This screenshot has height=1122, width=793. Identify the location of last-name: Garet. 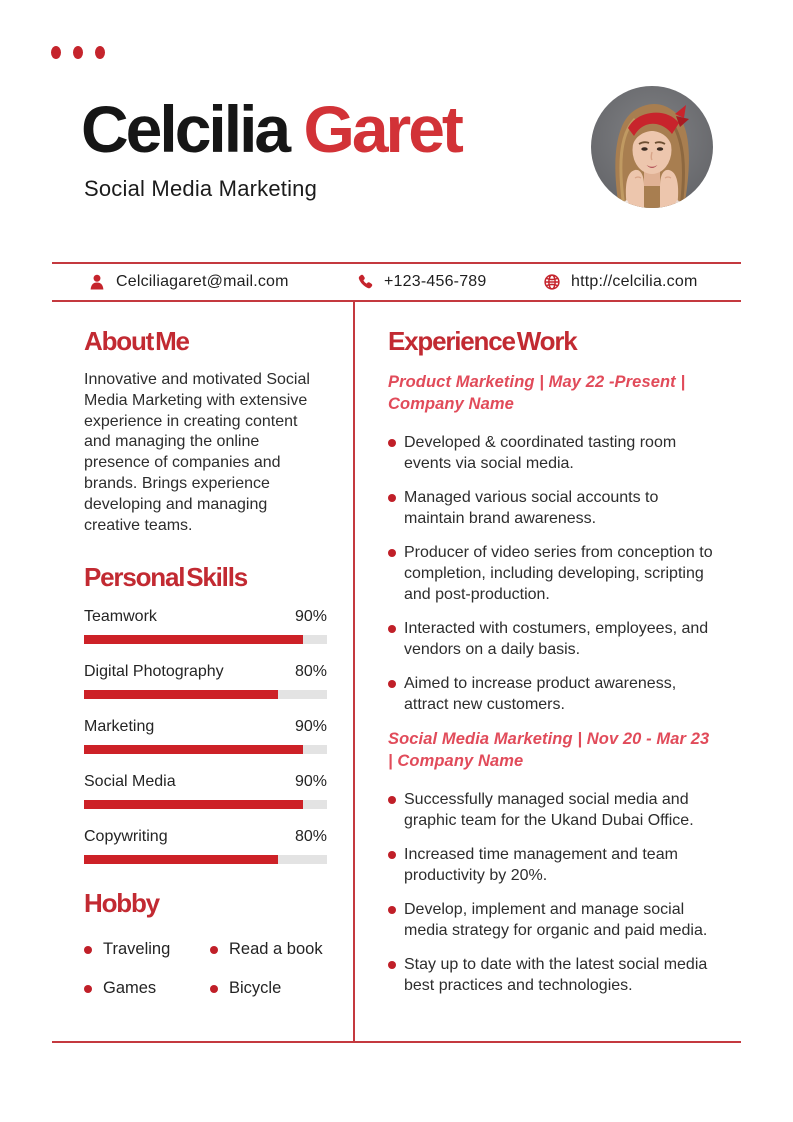
(383, 129).